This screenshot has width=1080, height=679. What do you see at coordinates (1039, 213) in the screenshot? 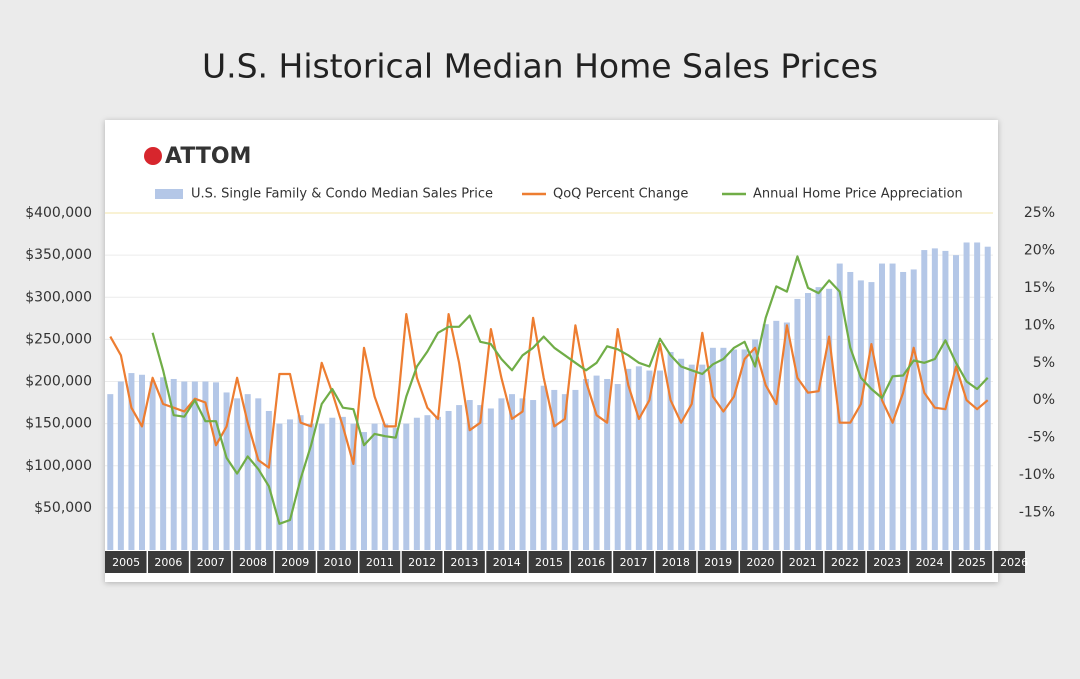
I see `y2-tick-label: 25%` at bounding box center [1039, 213].